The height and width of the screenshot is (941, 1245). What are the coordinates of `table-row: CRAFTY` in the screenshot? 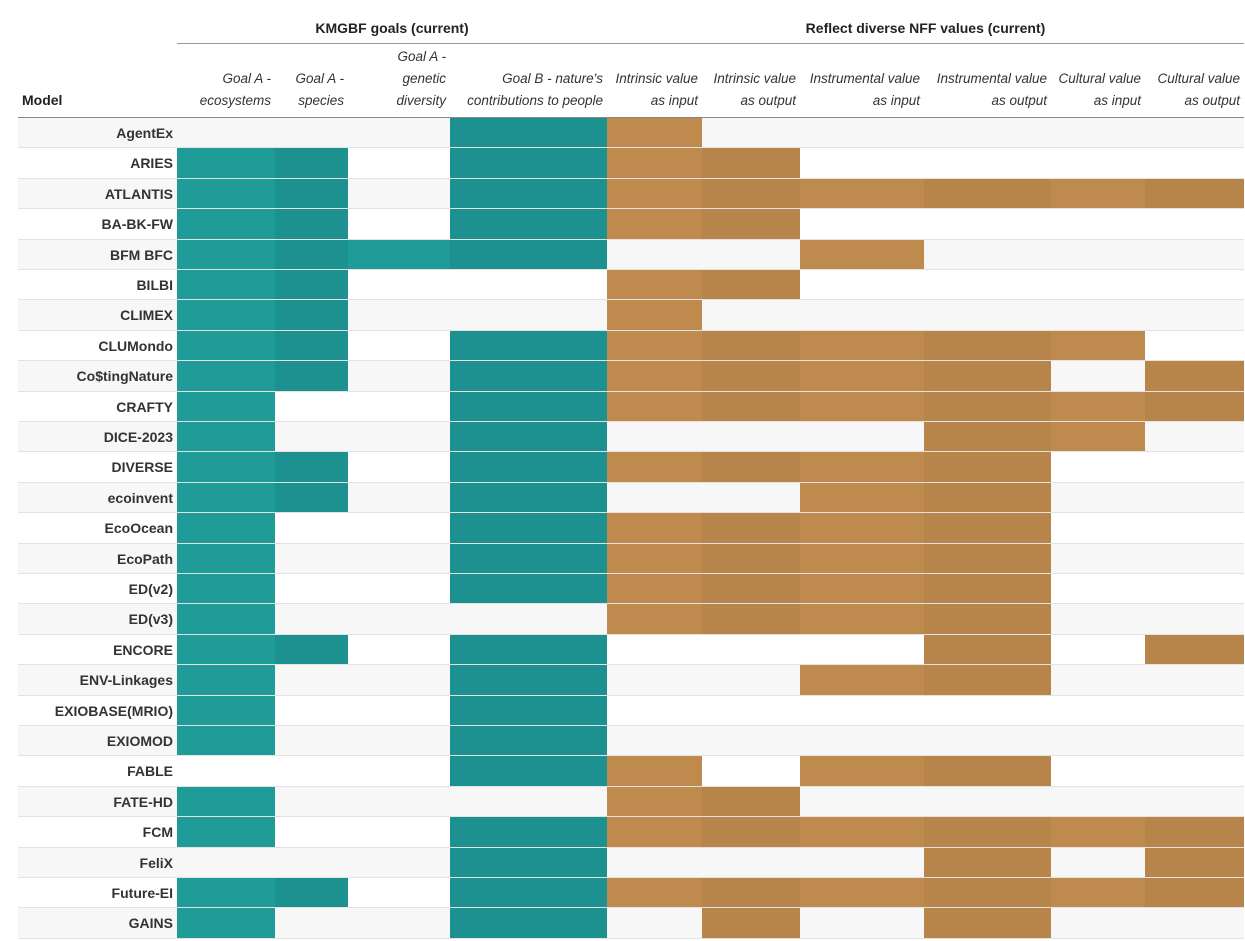 It's located at (631, 406).